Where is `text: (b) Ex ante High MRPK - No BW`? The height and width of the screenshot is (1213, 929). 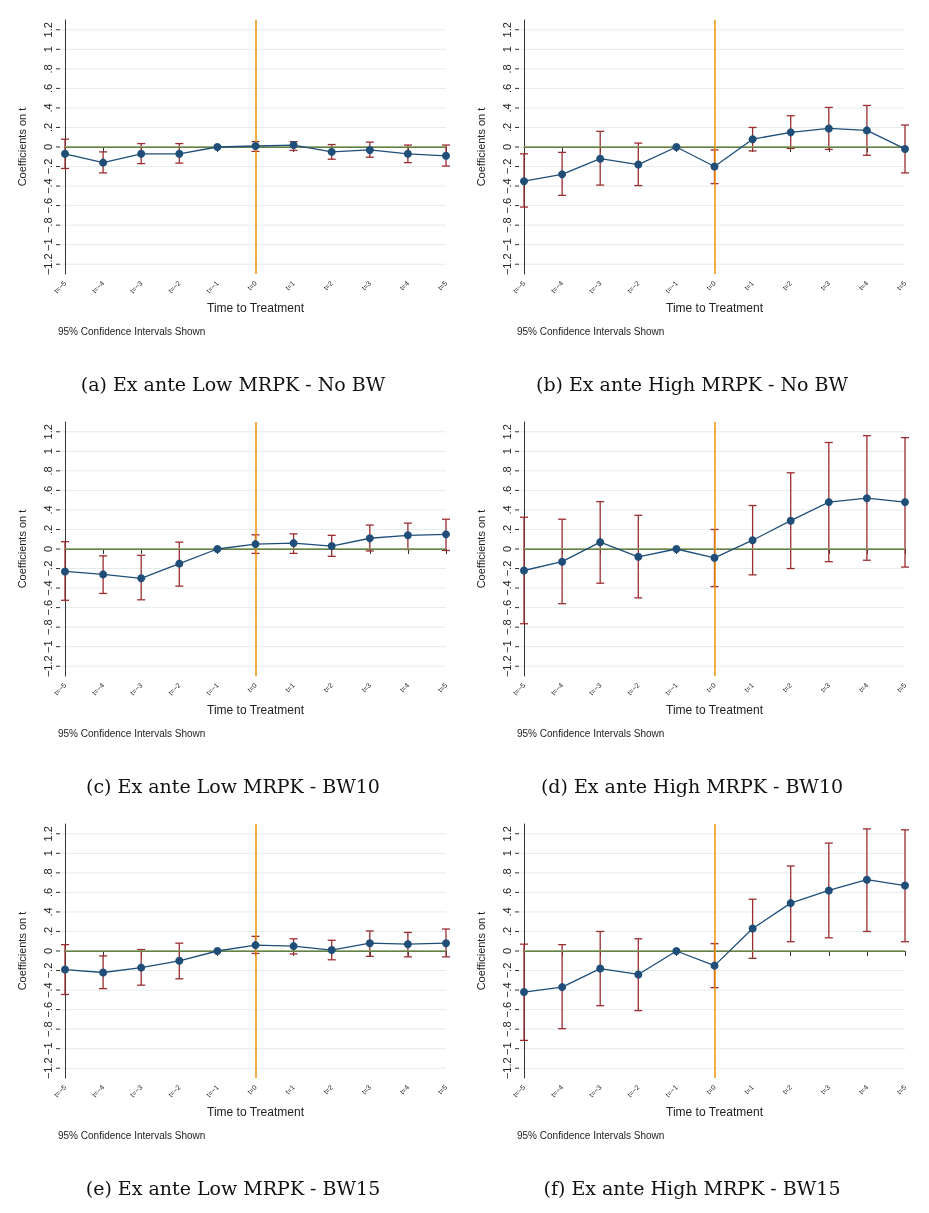
text: (b) Ex ante High MRPK - No BW is located at coordinates (692, 383).